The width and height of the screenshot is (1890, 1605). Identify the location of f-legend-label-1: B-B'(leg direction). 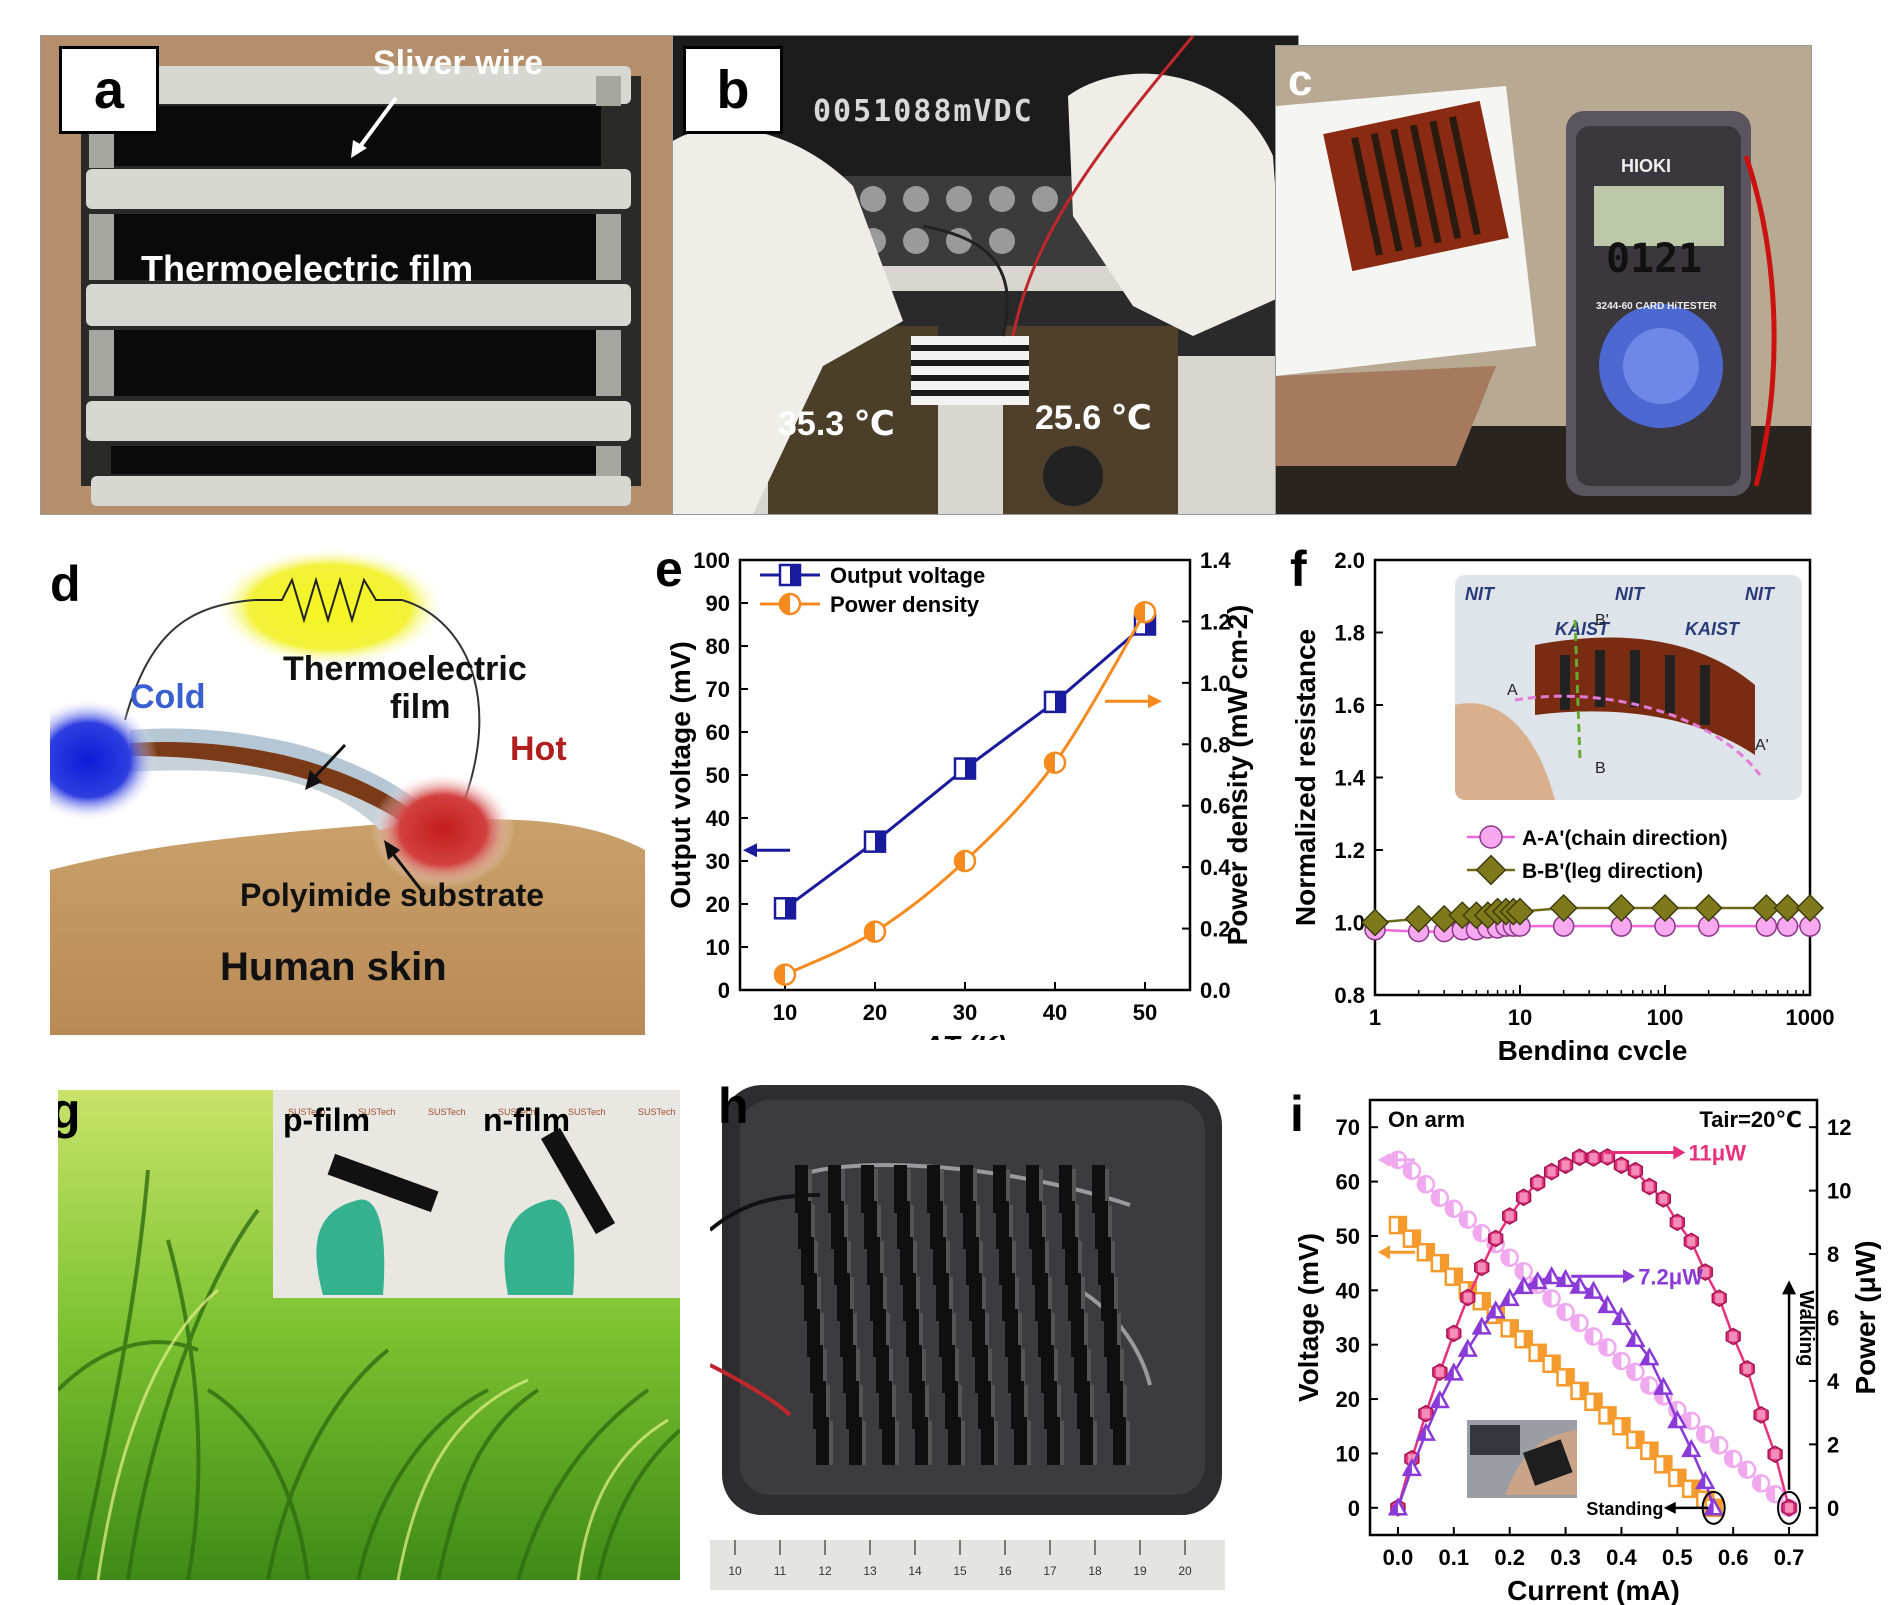
(1612, 871).